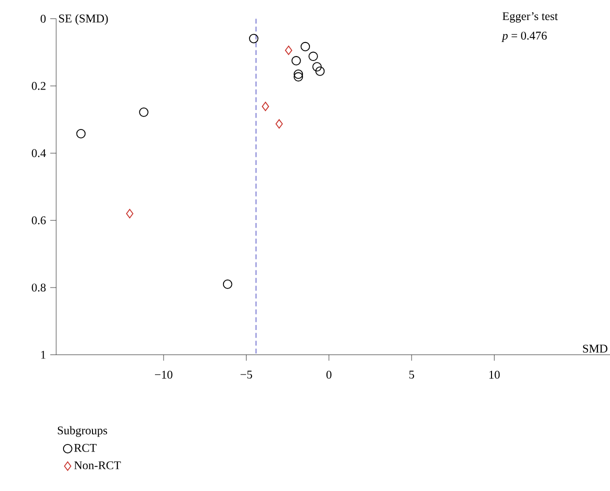 Image resolution: width=610 pixels, height=491 pixels. What do you see at coordinates (246, 374) in the screenshot?
I see `x-tick-label: −5` at bounding box center [246, 374].